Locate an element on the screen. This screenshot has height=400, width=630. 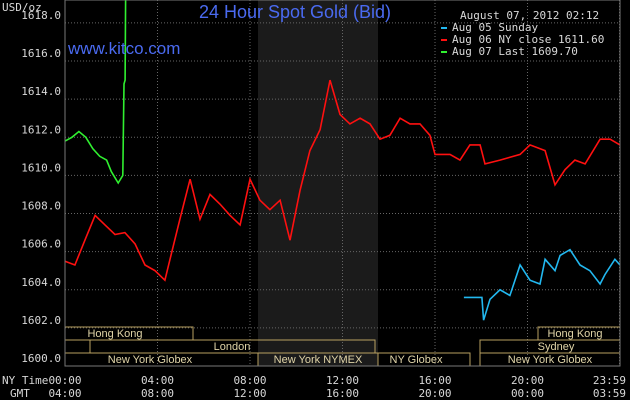
x-tick-label: 16:00 is located at coordinates (434, 380).